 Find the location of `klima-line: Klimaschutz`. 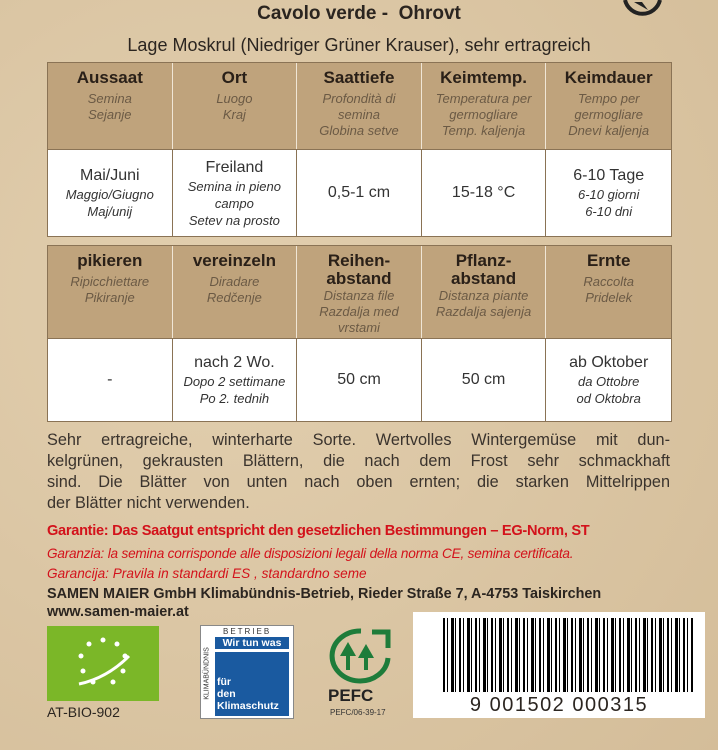

klima-line: Klimaschutz is located at coordinates (248, 706).